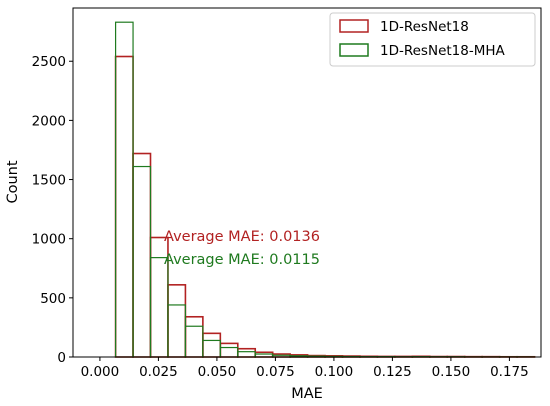 Image resolution: width=550 pixels, height=406 pixels. I want to click on y-tick-label: 1000, so click(49, 240).